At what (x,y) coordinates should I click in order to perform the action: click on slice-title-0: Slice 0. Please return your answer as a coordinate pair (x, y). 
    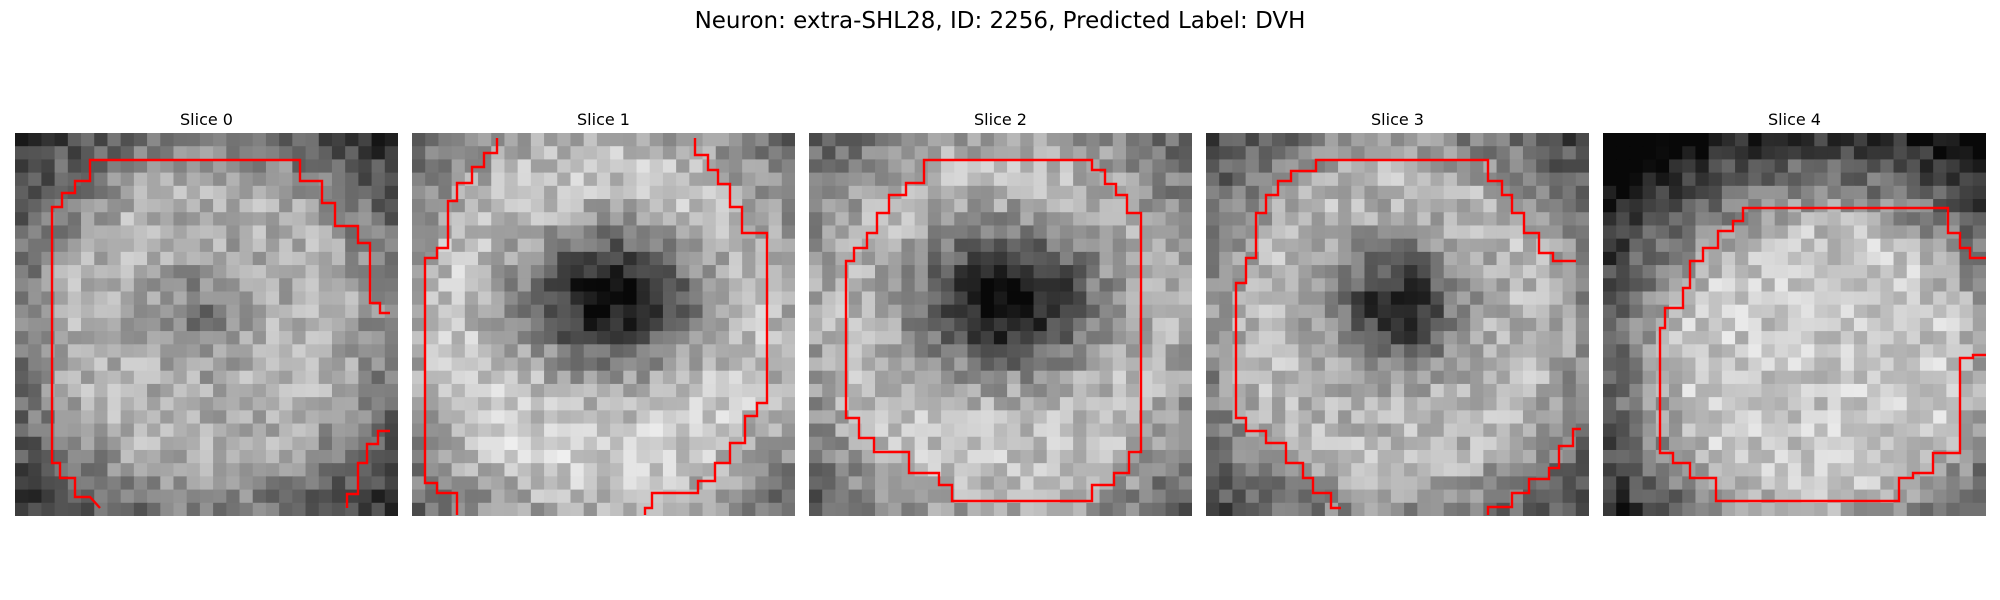
    Looking at the image, I should click on (206, 119).